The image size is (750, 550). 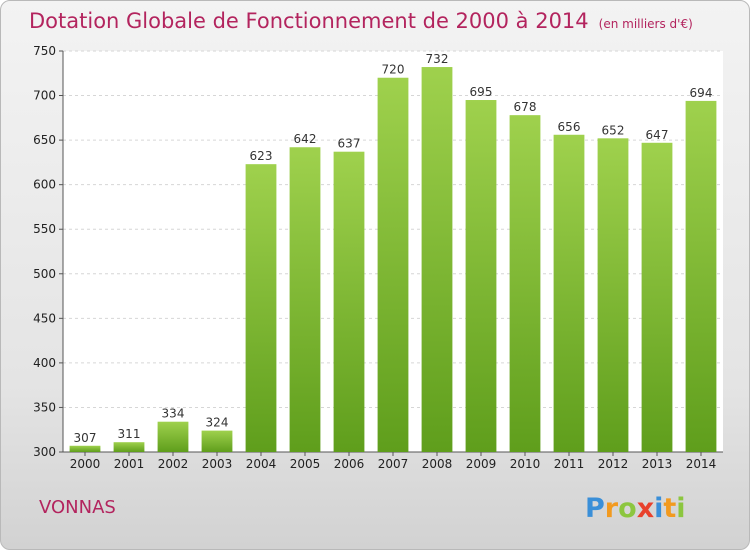 What do you see at coordinates (349, 144) in the screenshot?
I see `data-label: 637` at bounding box center [349, 144].